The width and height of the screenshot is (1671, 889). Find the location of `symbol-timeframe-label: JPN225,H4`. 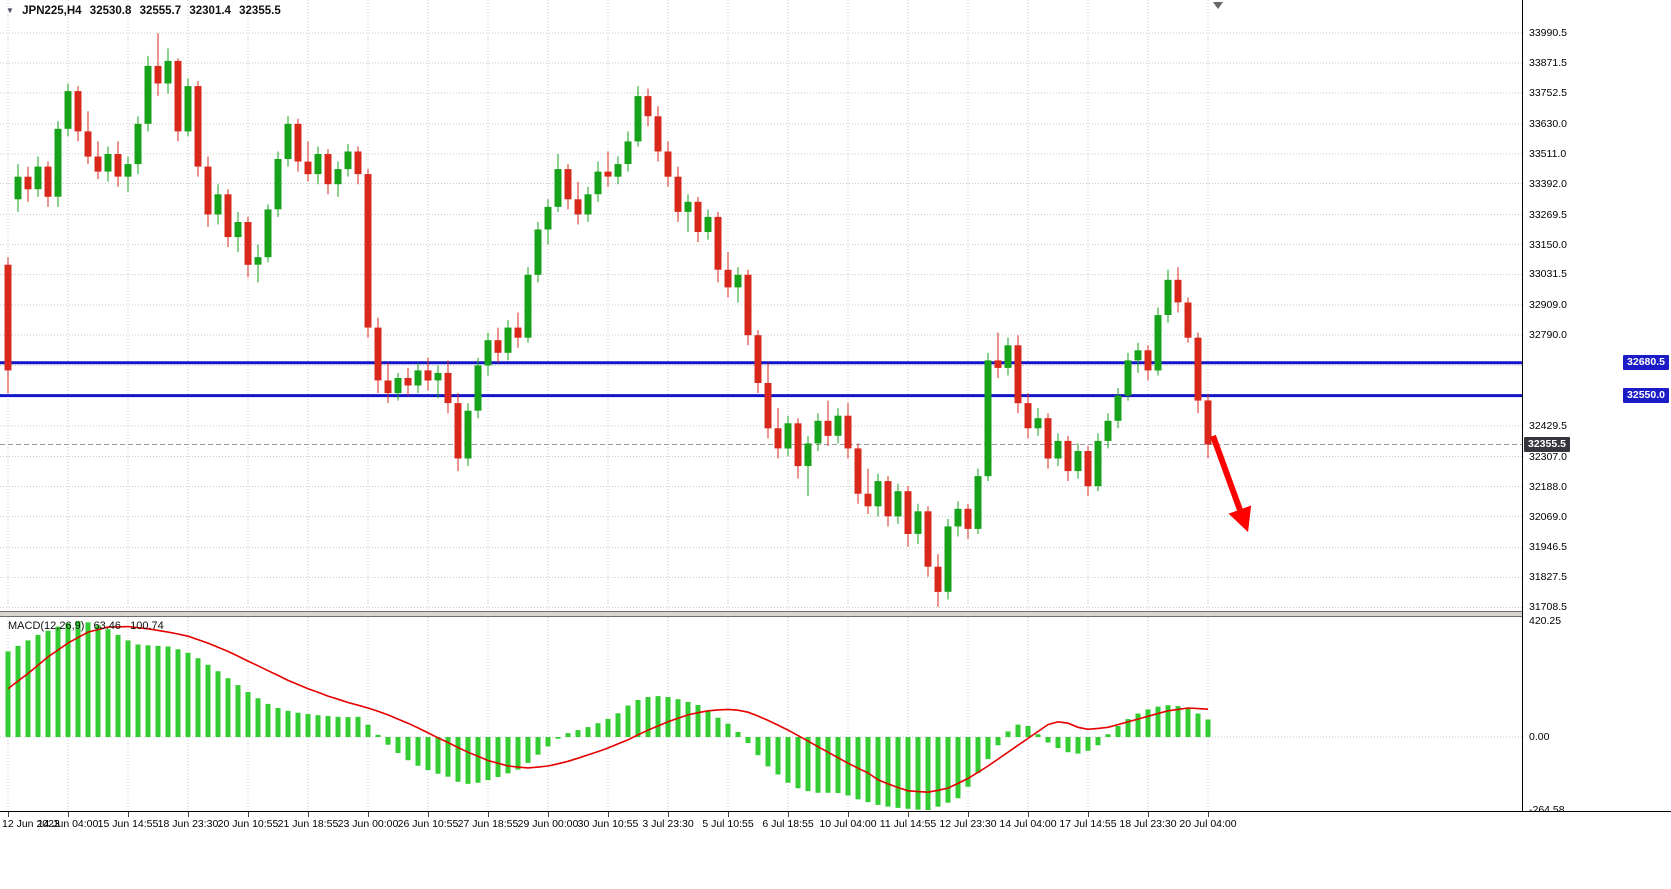

symbol-timeframe-label: JPN225,H4 is located at coordinates (52, 11).